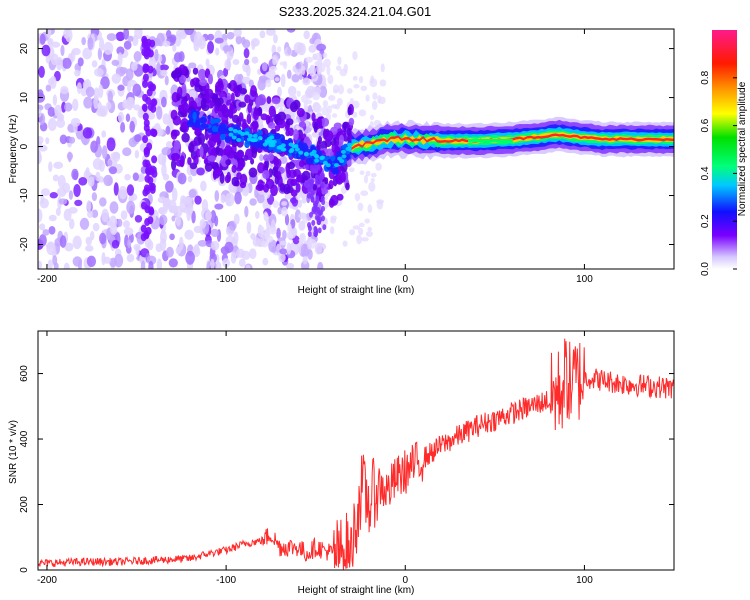 The image size is (750, 600). I want to click on heatmap-ridge-band, so click(512, 142).